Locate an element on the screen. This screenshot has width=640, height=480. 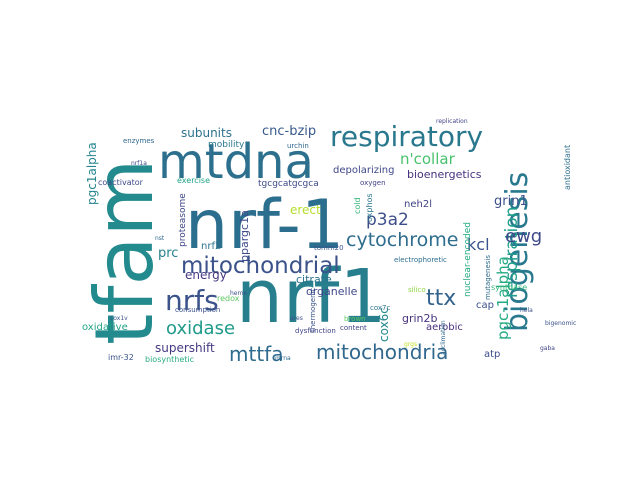
word-ewg: ewg is located at coordinates (523, 236).